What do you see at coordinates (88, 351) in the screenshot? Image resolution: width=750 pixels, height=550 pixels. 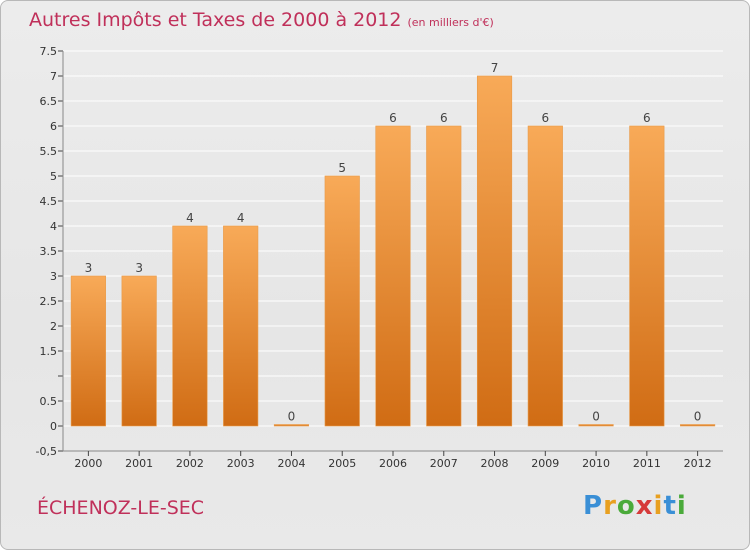 I see `bar-2000` at bounding box center [88, 351].